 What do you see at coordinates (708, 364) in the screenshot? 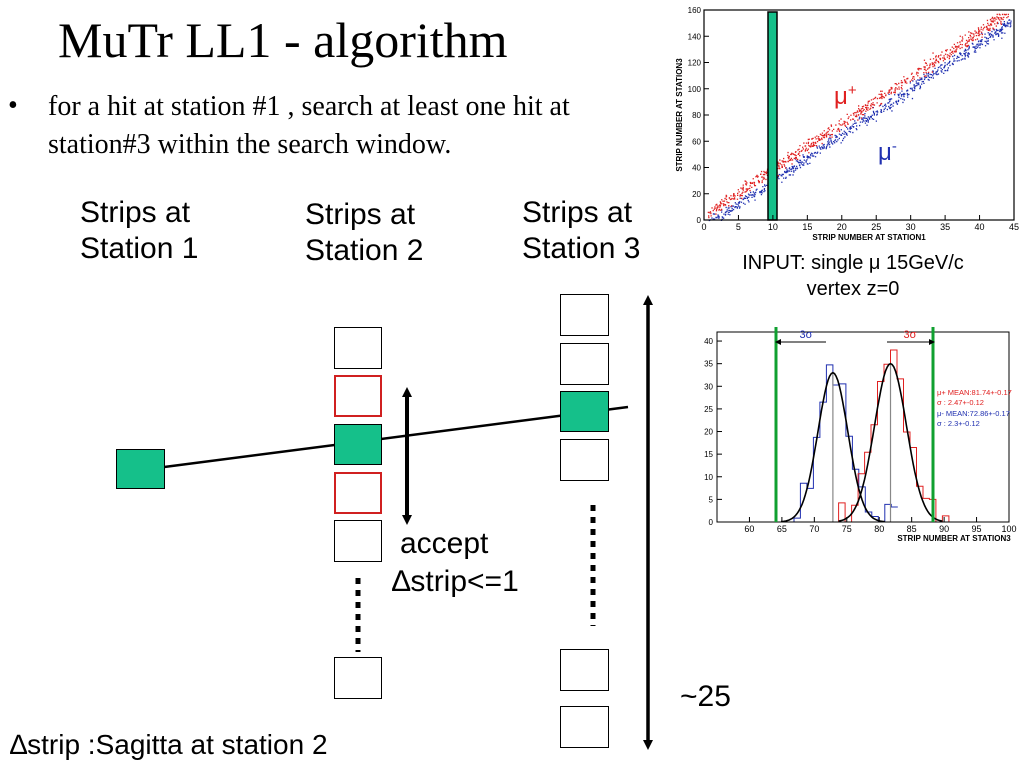
I see `histogram-y-tick-label: 35` at bounding box center [708, 364].